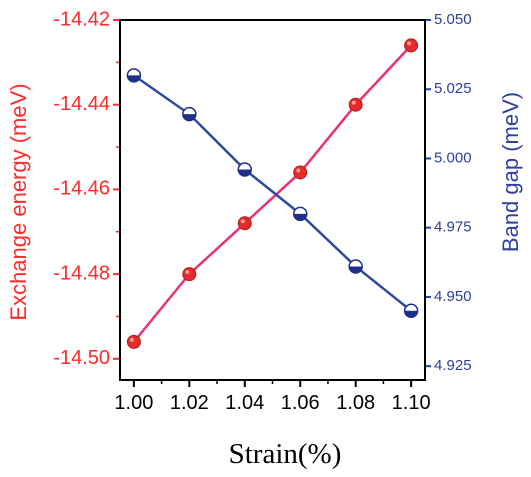 The height and width of the screenshot is (477, 531). What do you see at coordinates (81, 19) in the screenshot?
I see `left-tick-label: -14.42` at bounding box center [81, 19].